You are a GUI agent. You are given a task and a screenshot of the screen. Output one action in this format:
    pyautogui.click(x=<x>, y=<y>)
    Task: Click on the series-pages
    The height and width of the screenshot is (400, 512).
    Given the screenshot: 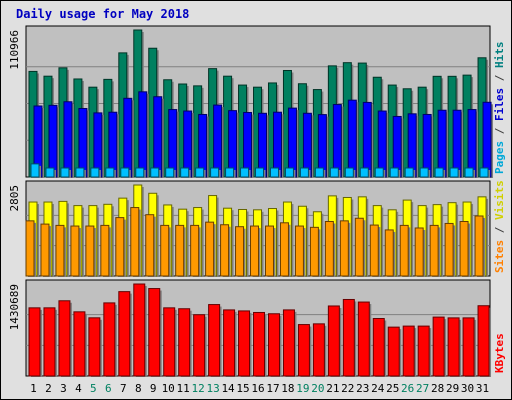 What is the action you would take?
    pyautogui.click(x=260, y=170)
    